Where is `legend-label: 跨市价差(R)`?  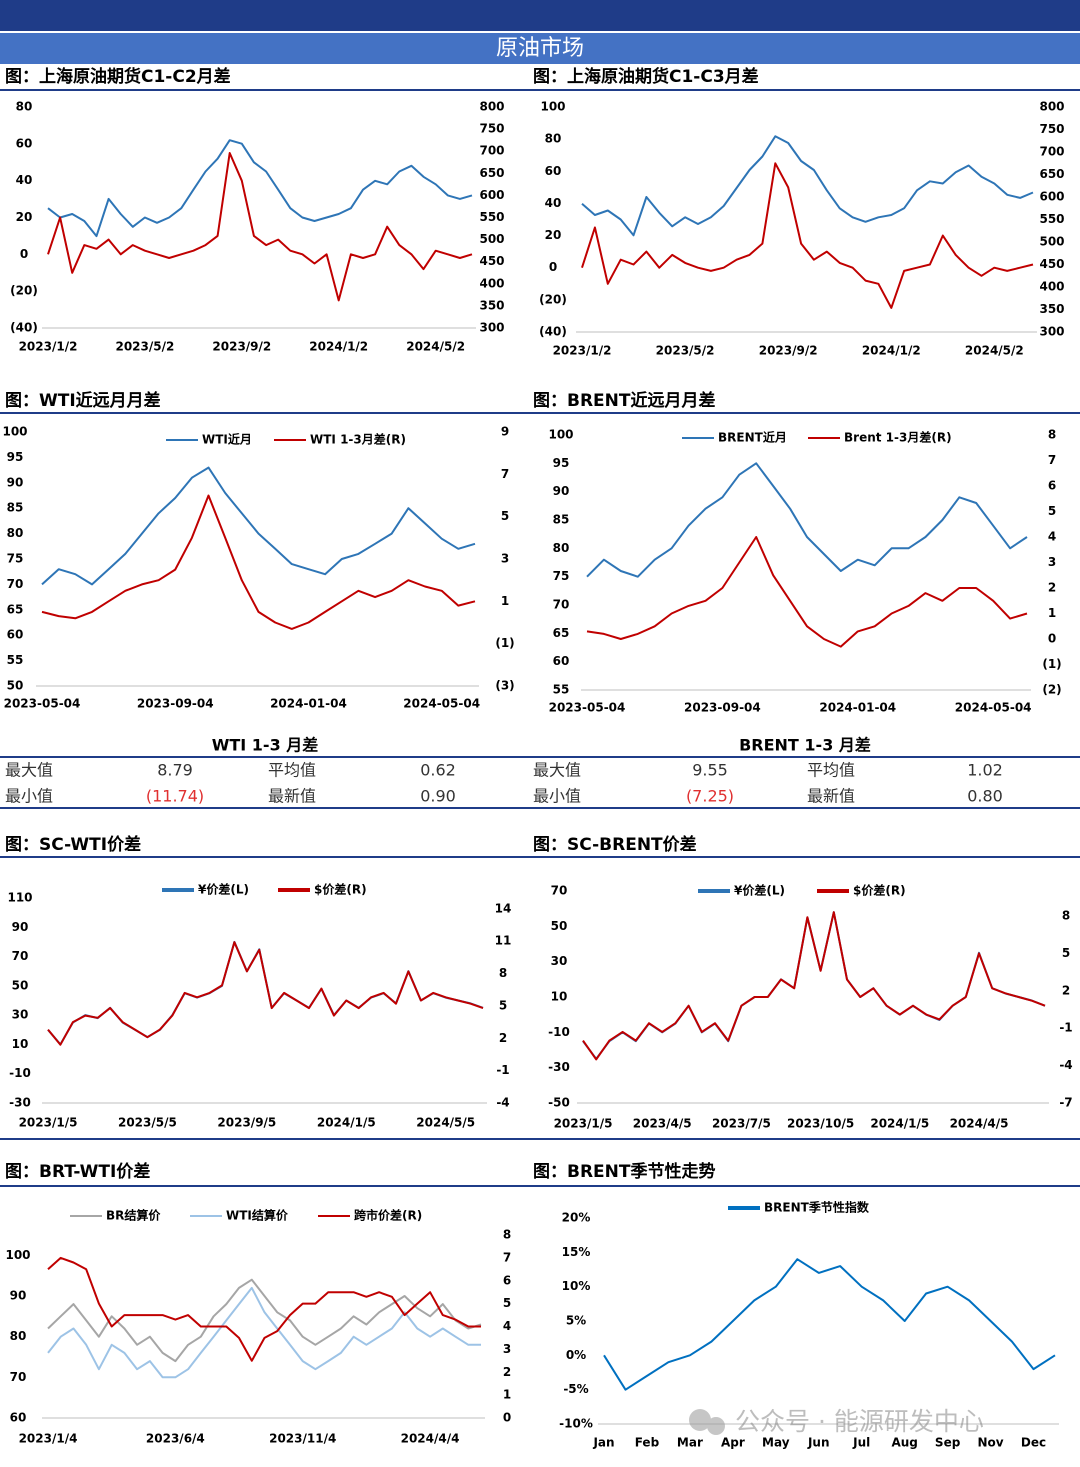
legend-label: 跨市价差(R) is located at coordinates (388, 1215).